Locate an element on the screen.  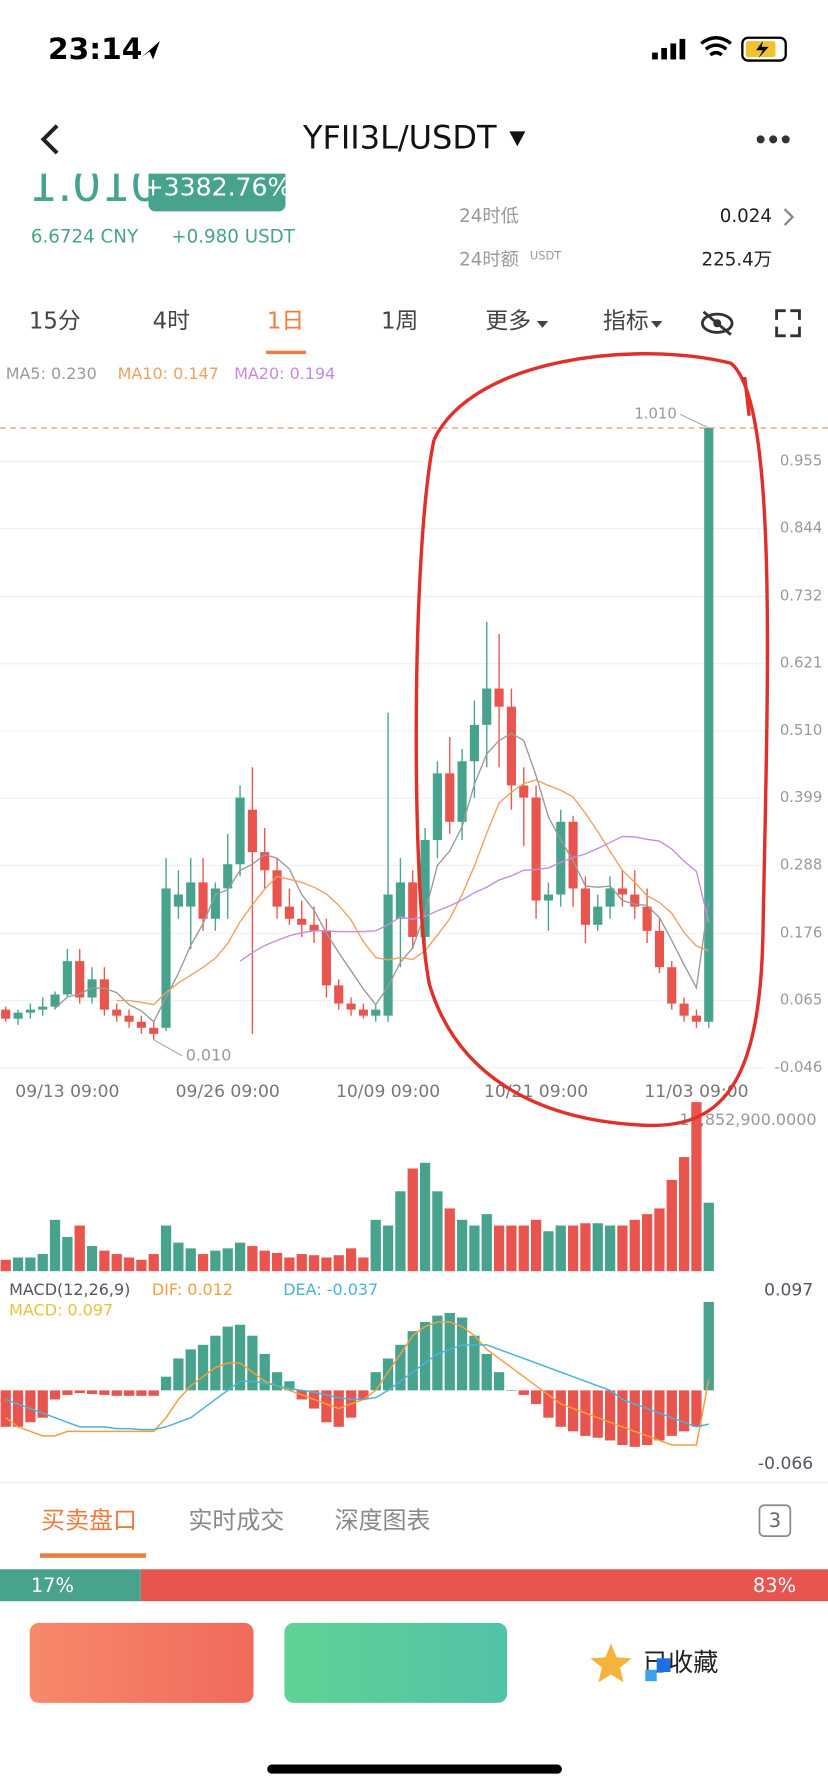
y-tick-label: 0.097 is located at coordinates (788, 1291).